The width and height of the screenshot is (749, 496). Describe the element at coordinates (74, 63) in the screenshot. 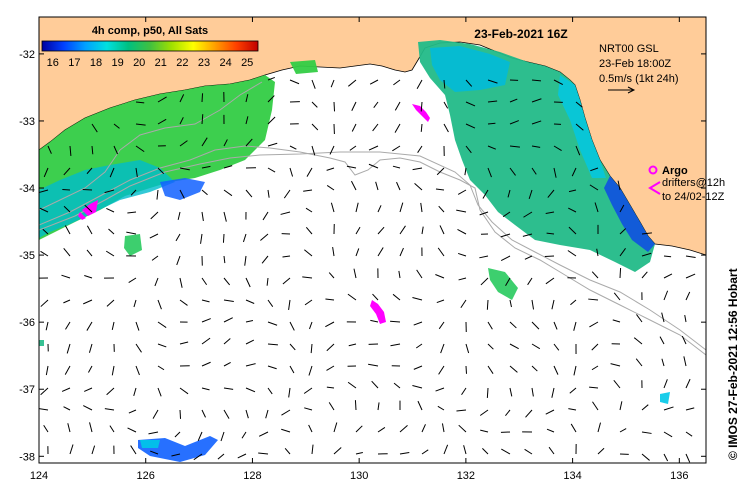

I see `colorbar-tick-label: 17` at that location.